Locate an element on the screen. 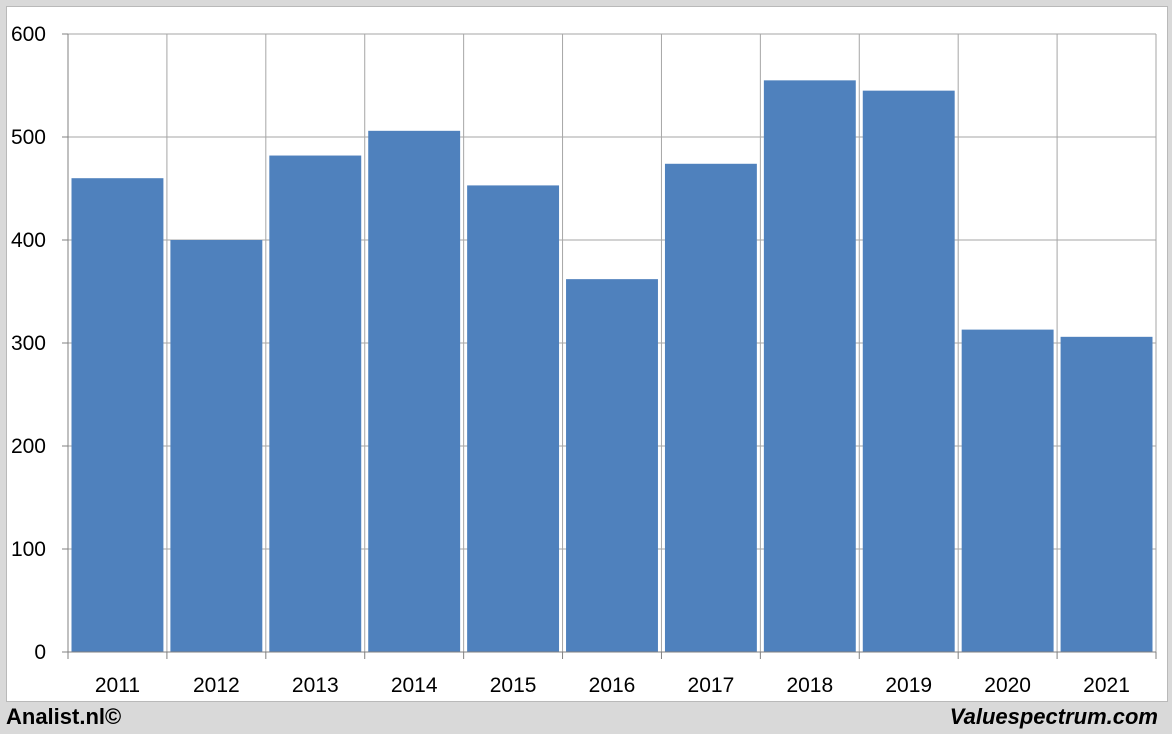 The image size is (1172, 734). footer-valuespectrum-credit: Valuespectrum.com is located at coordinates (1053, 716).